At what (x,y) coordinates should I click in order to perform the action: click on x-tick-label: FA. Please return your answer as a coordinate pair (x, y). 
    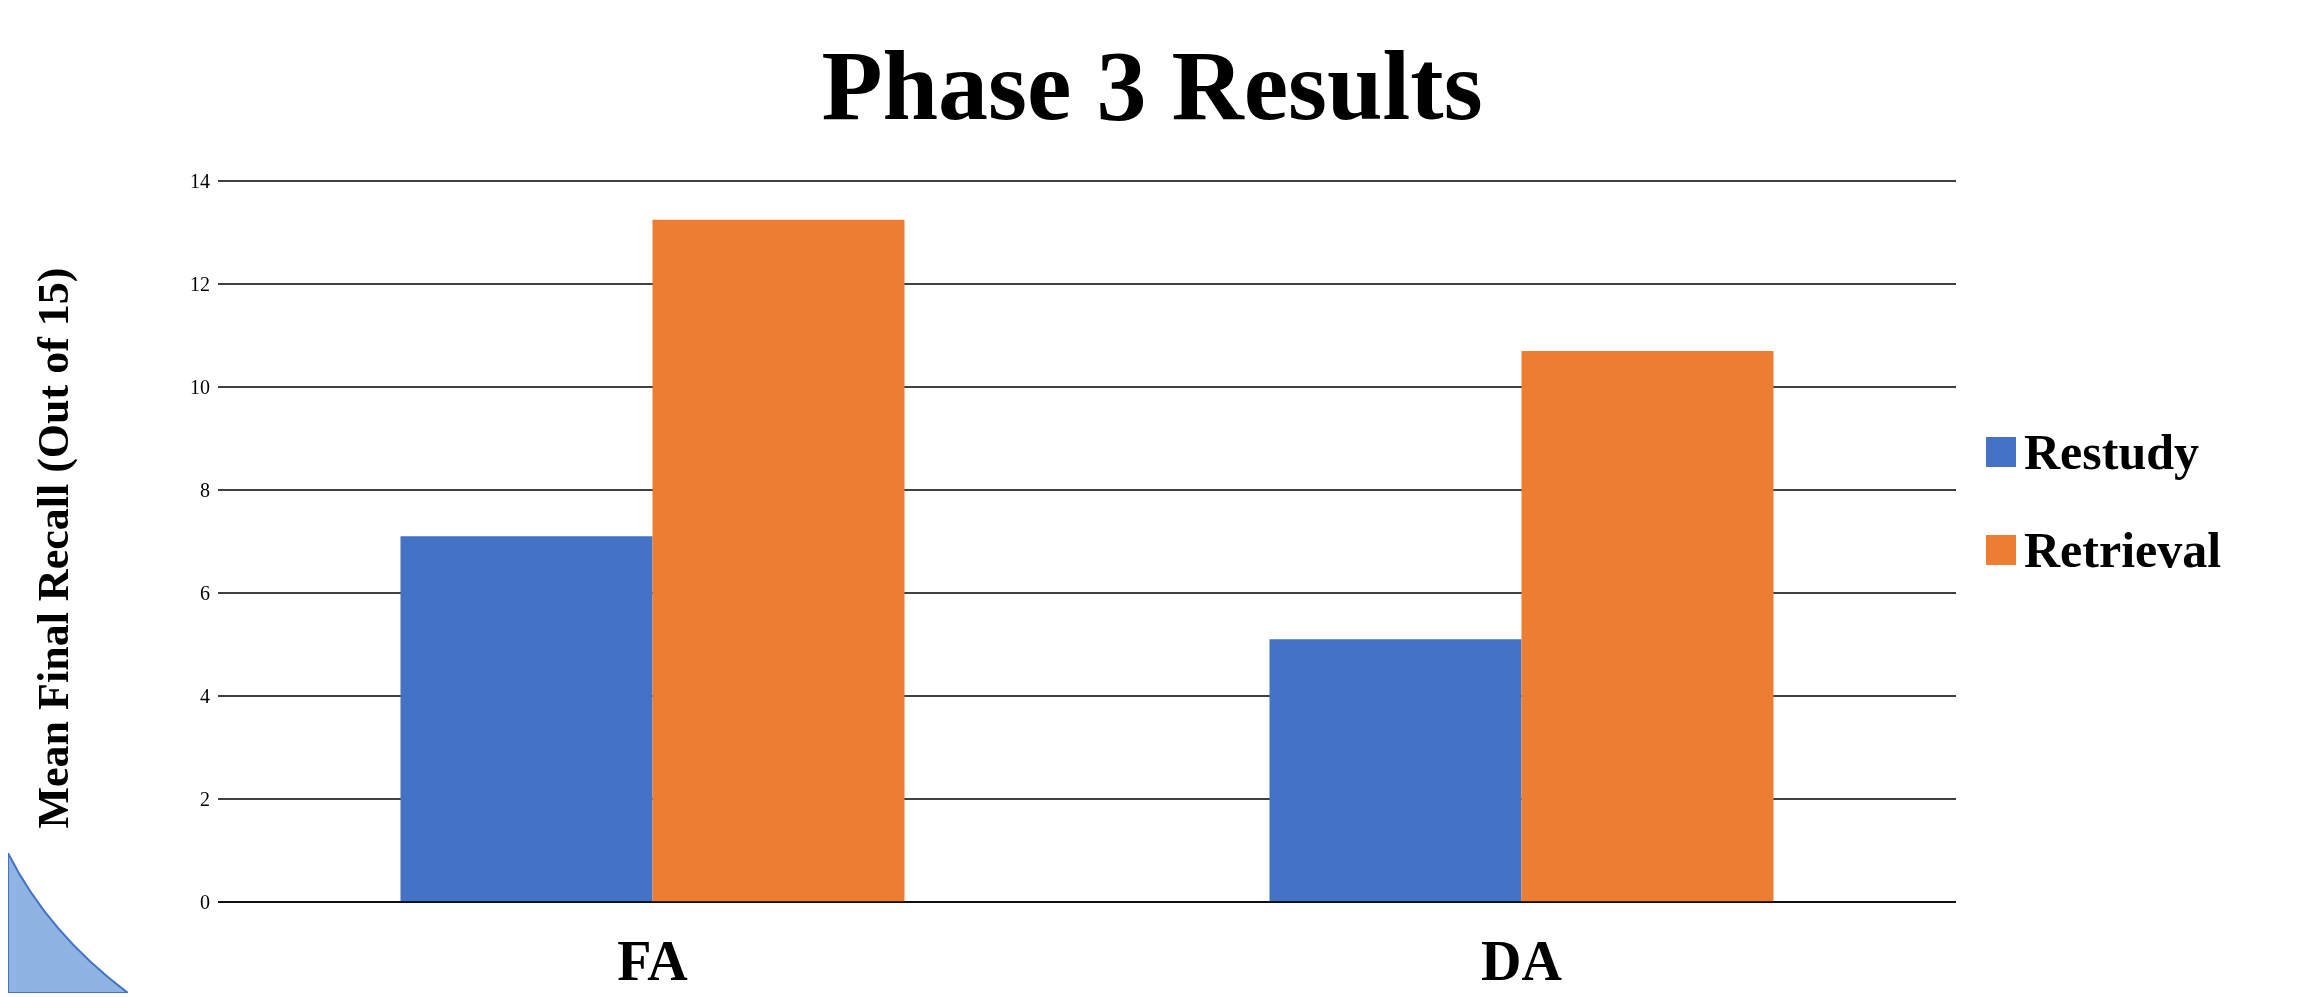
    Looking at the image, I should click on (653, 960).